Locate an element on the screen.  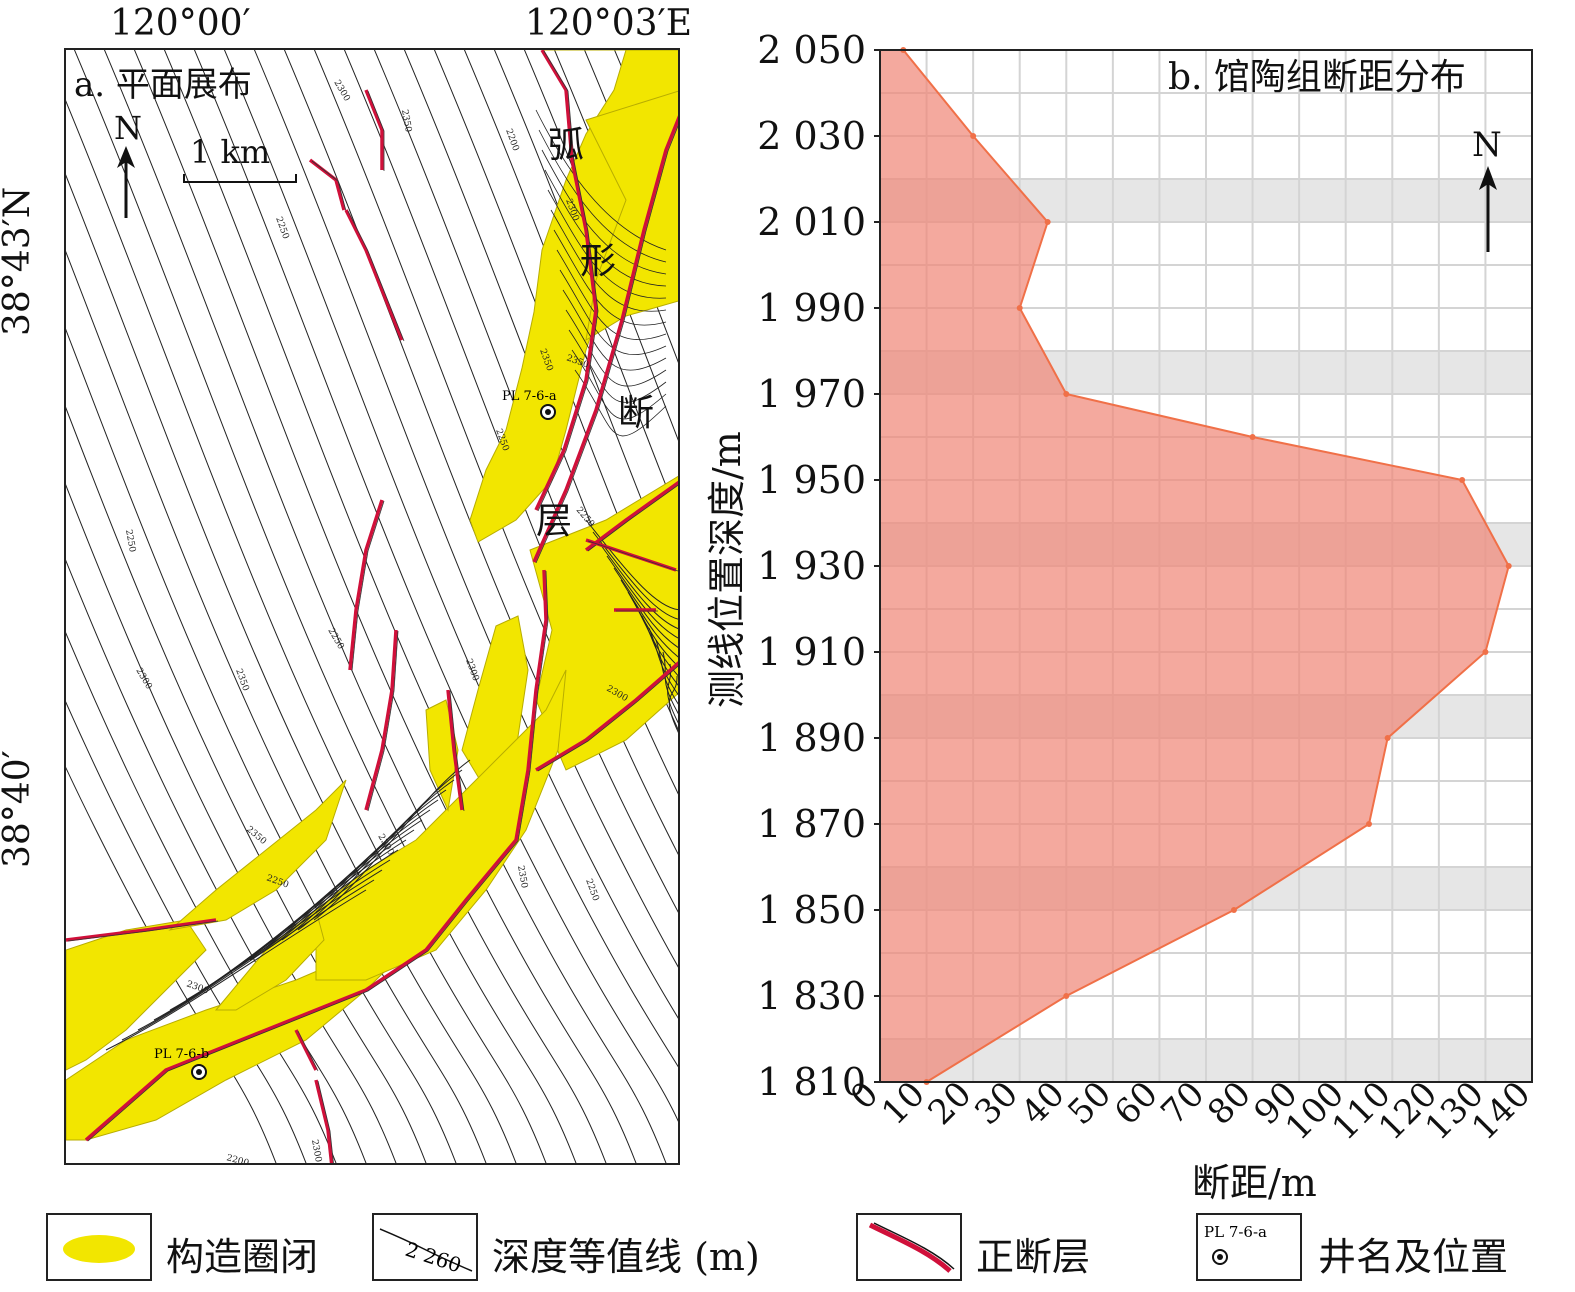
north-arrow-a is located at coordinates (126, 182).